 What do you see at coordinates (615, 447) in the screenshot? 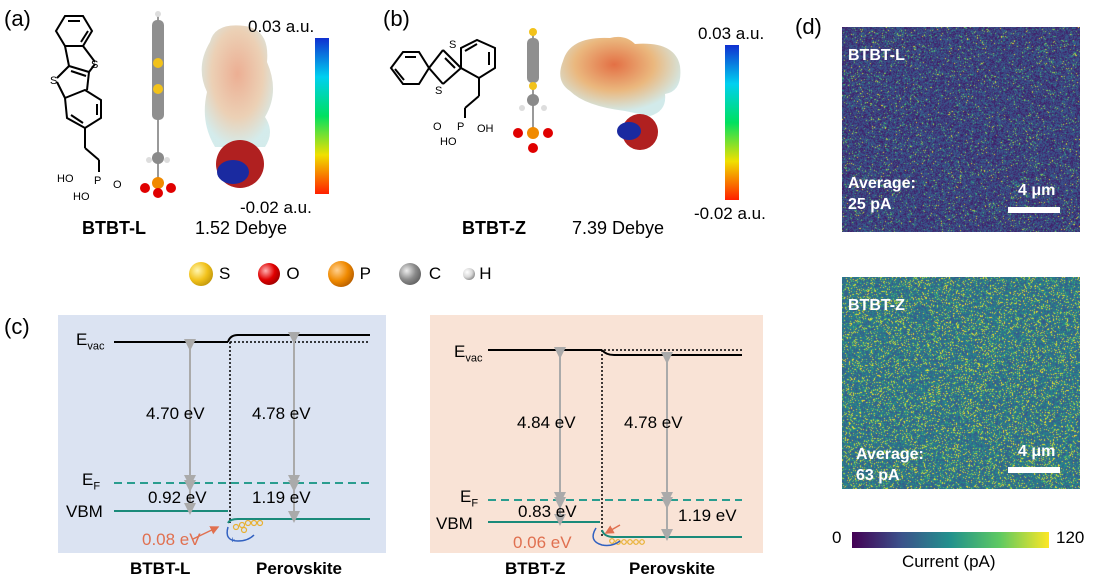
I see `energy-diagram-btbt-z-lines` at bounding box center [615, 447].